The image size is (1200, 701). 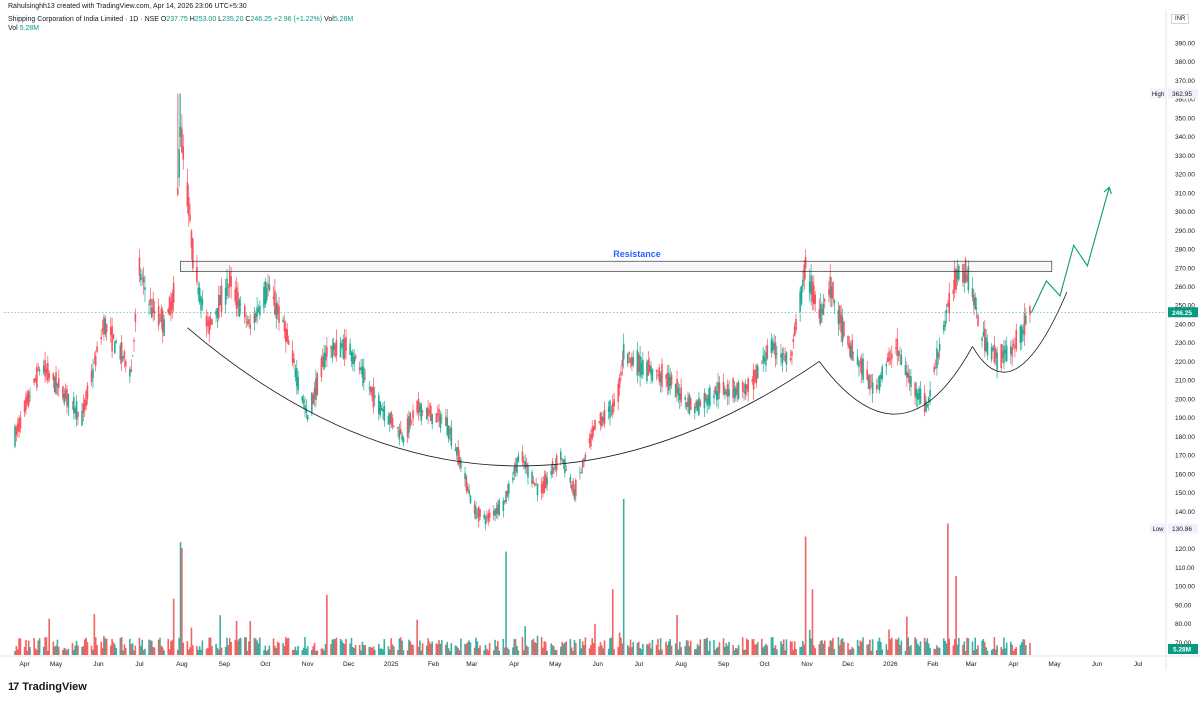 I want to click on x-tick-label: 2026, so click(x=890, y=664).